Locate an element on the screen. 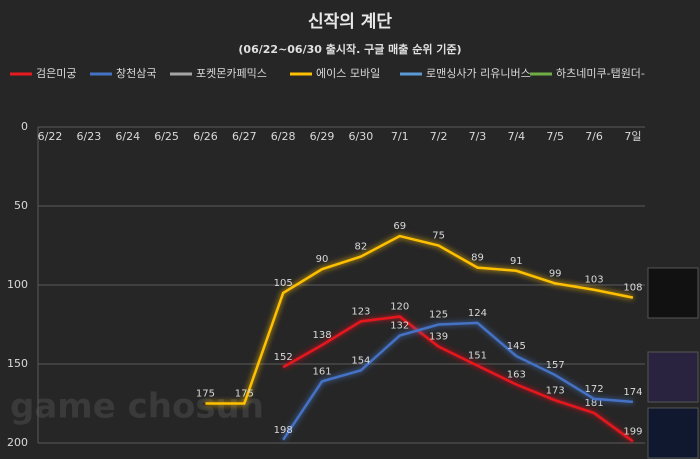 This screenshot has height=459, width=700. legend-label: 하츠네미쿠-탭원더- is located at coordinates (600, 73).